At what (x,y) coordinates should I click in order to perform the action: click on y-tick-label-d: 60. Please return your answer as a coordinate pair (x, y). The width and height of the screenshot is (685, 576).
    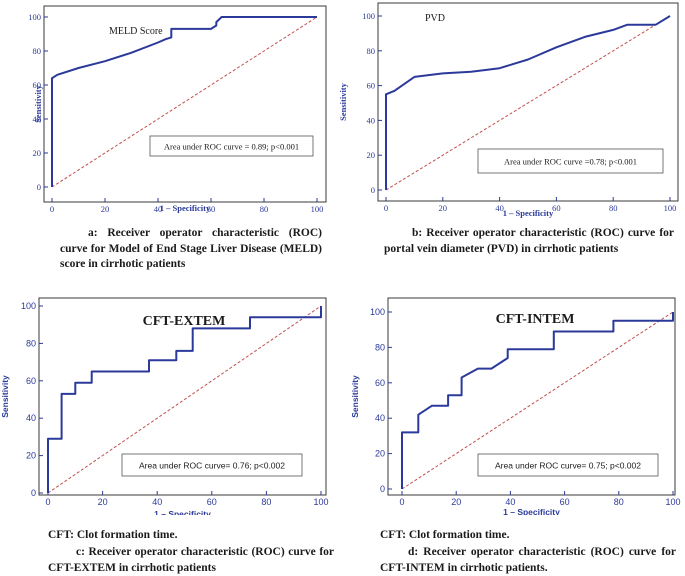
    Looking at the image, I should click on (380, 383).